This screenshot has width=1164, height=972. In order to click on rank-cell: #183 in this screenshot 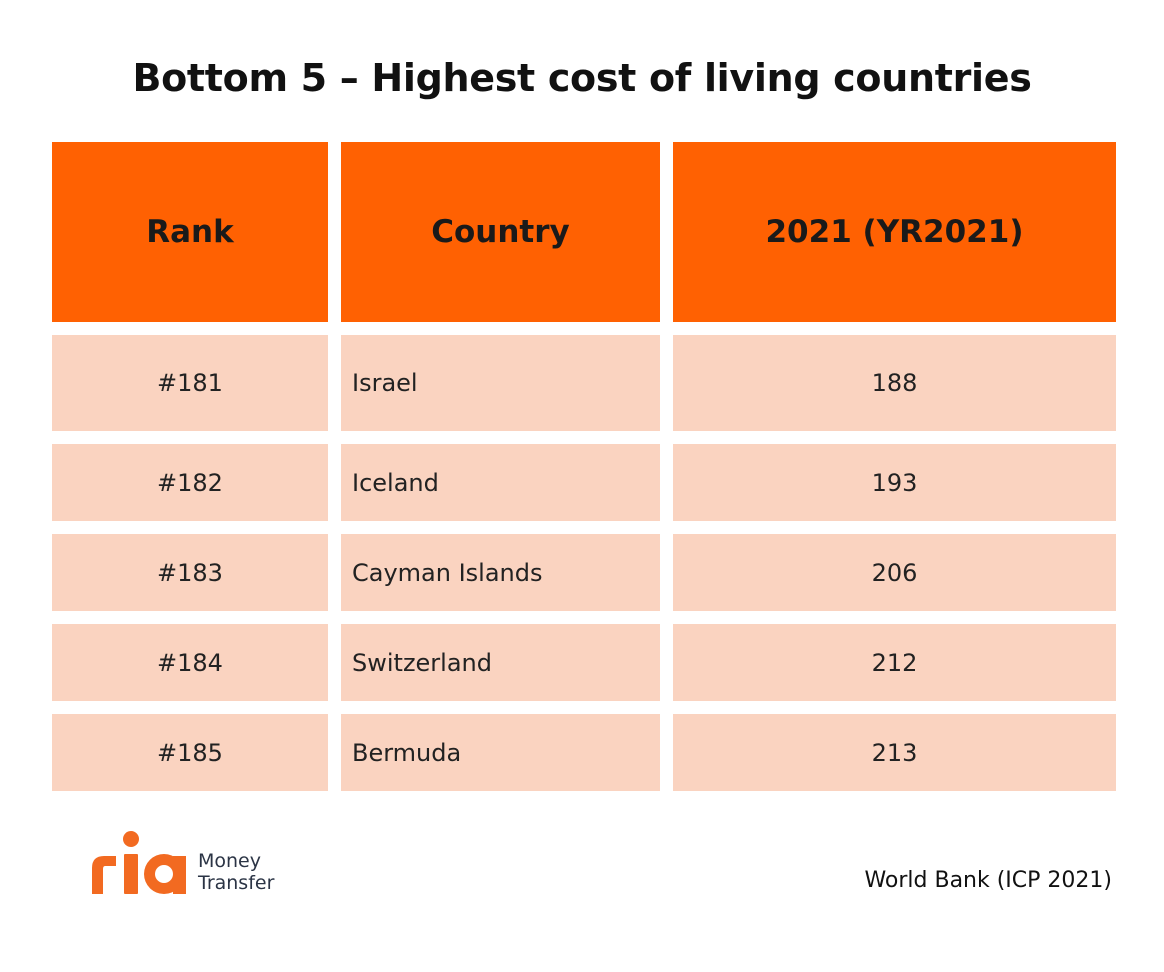, I will do `click(190, 572)`.